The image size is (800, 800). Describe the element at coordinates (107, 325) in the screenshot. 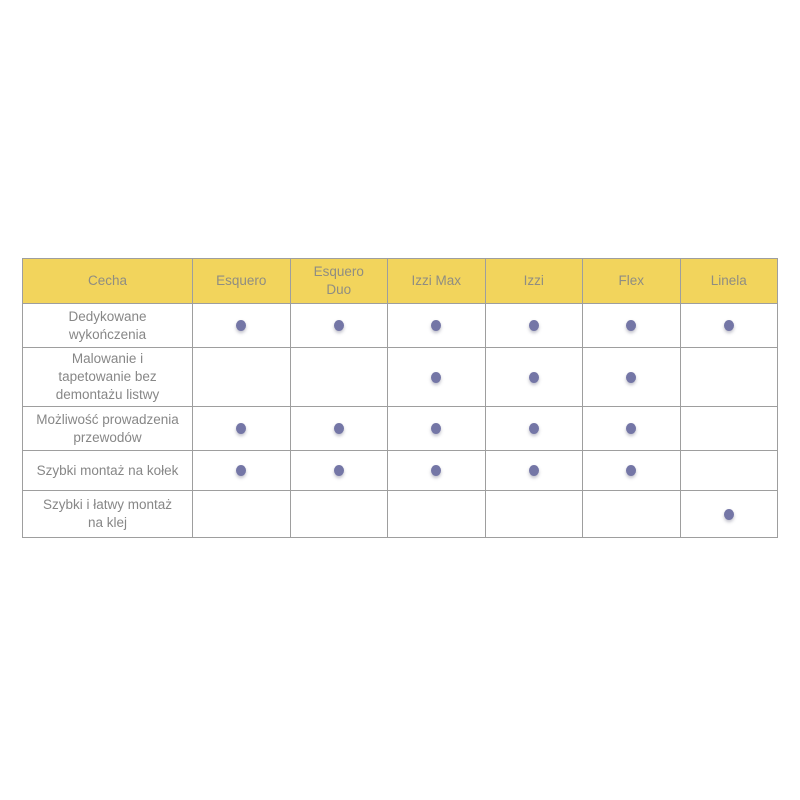

I see `feature-cell: Dedykowane wykończenia` at that location.